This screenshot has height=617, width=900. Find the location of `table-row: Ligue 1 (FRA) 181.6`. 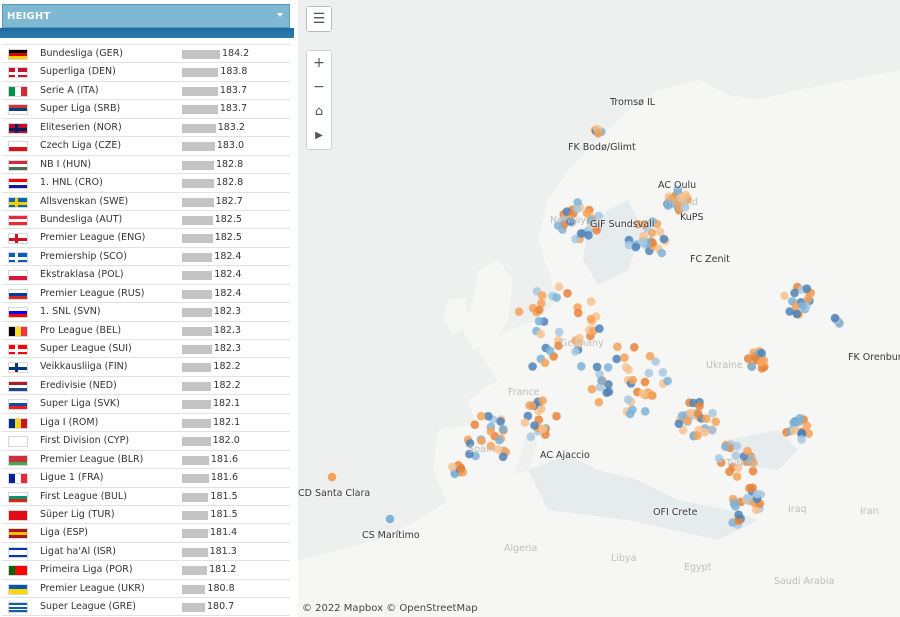

table-row: Ligue 1 (FRA) 181.6 is located at coordinates (146, 477).